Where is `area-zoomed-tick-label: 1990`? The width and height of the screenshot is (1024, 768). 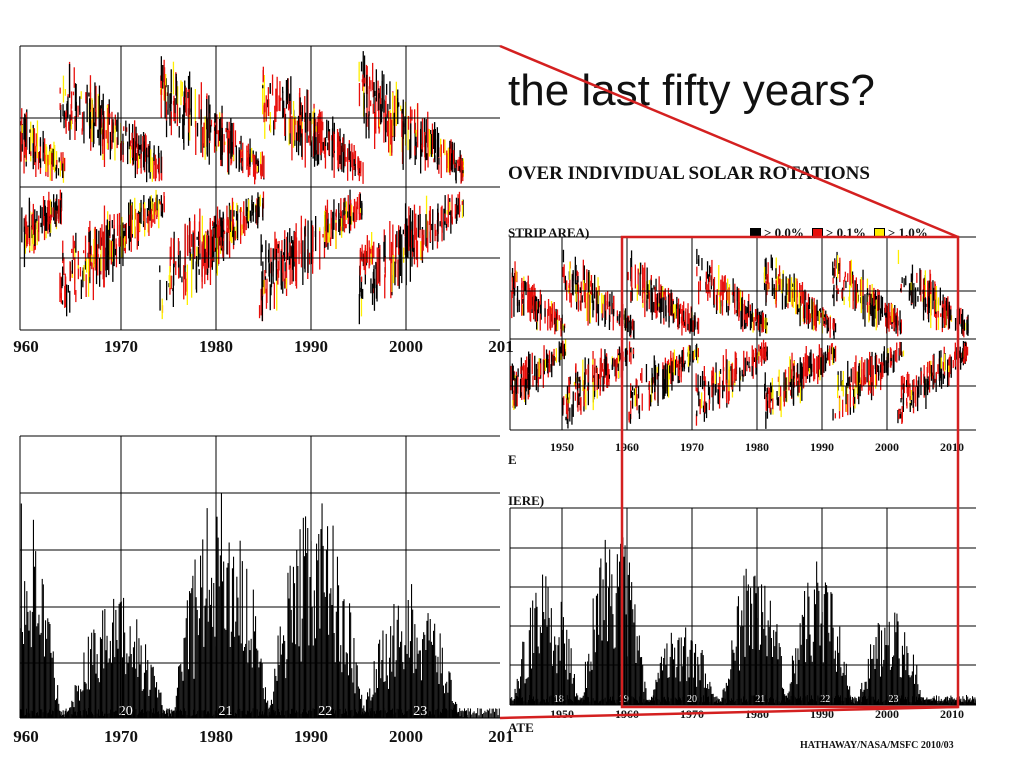
area-zoomed-tick-label: 1990 is located at coordinates (311, 736).